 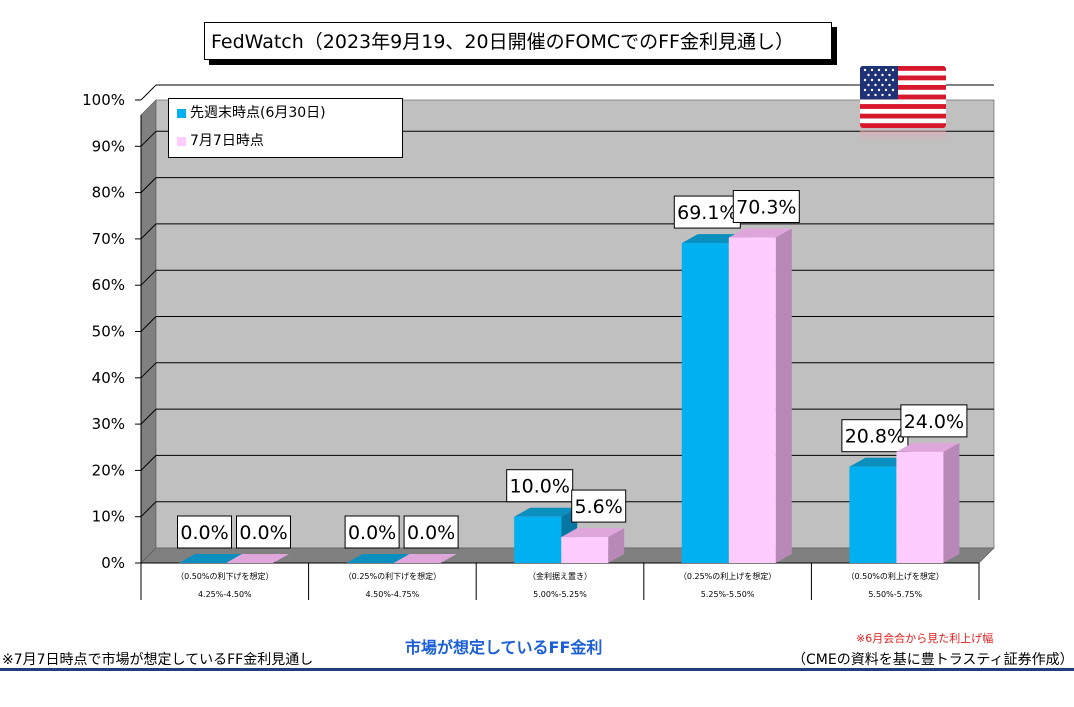 What do you see at coordinates (894, 576) in the screenshot?
I see `x-category-note: （0.50%の利上げを想定）` at bounding box center [894, 576].